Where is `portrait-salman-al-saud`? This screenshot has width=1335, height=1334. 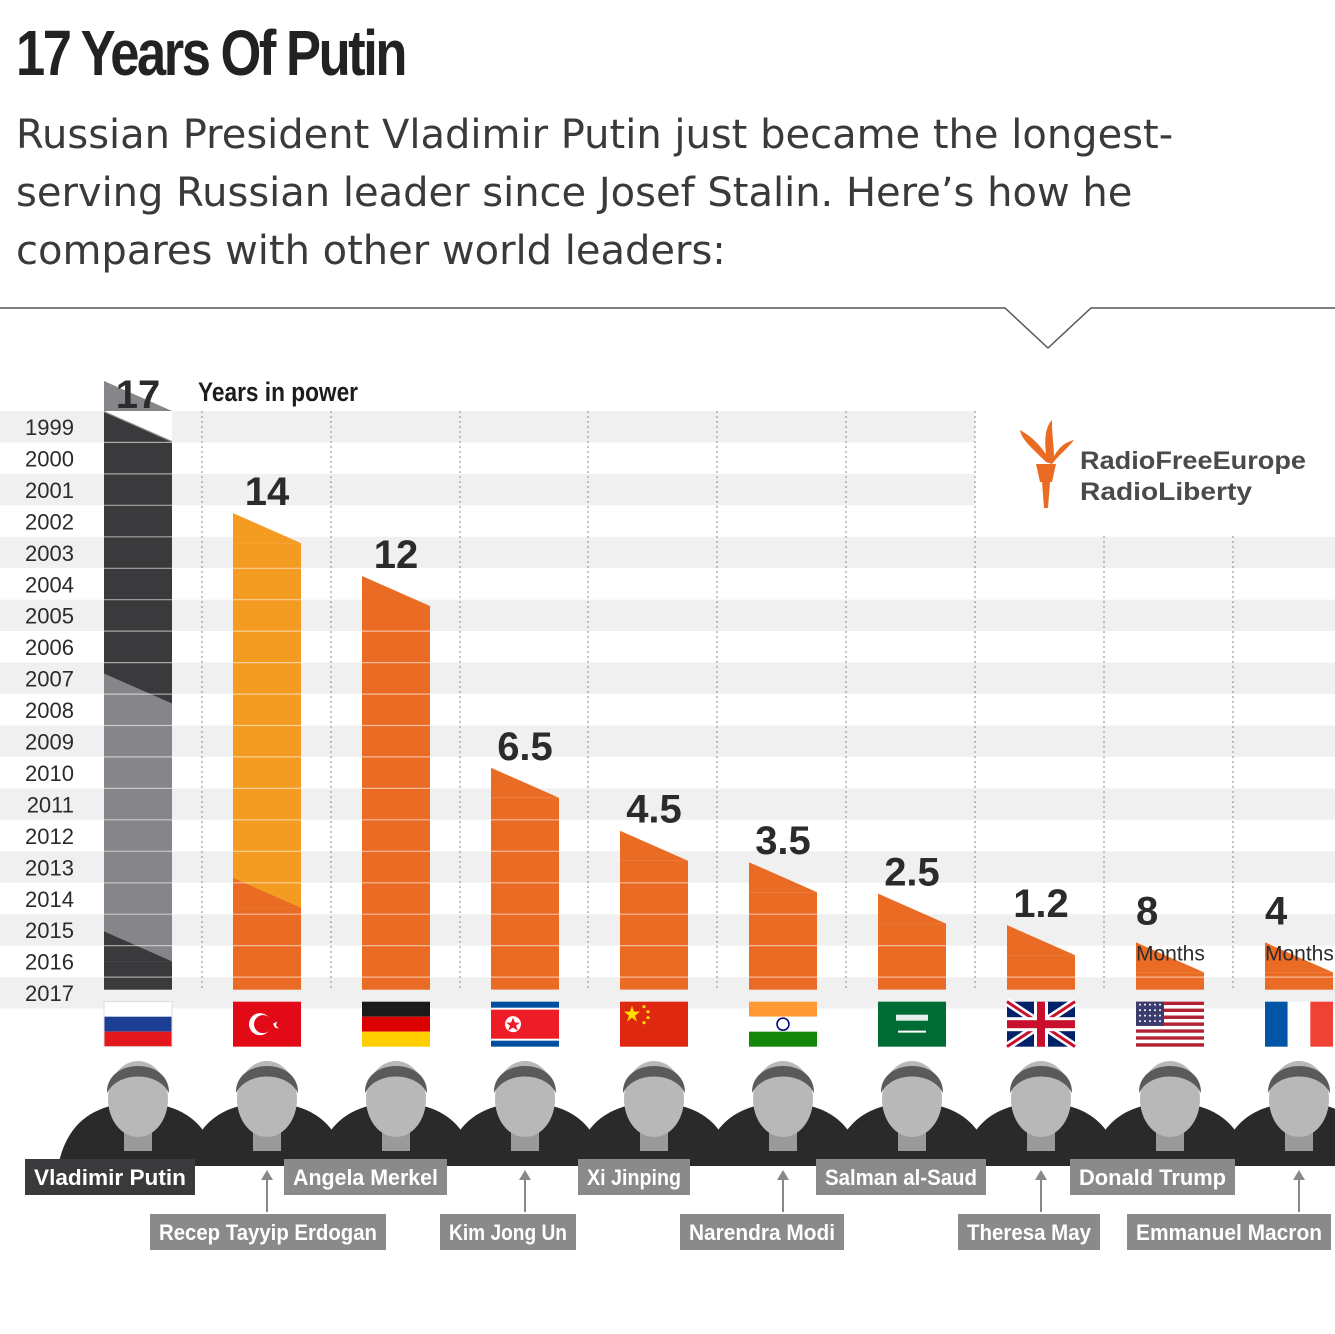
portrait-salman-al-saud is located at coordinates (912, 1113).